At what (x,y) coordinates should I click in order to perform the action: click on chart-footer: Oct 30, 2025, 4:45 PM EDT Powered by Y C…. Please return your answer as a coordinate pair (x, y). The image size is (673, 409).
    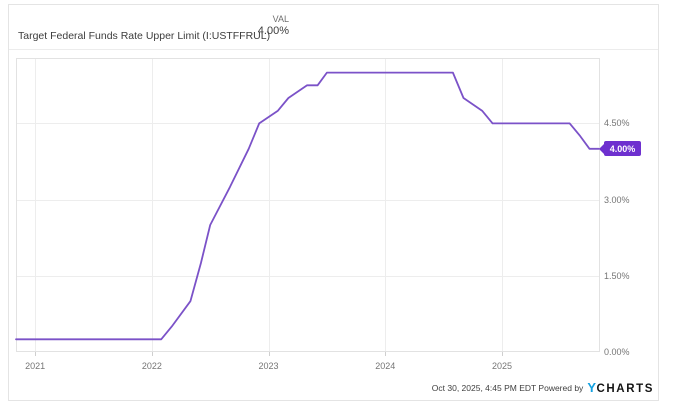
    Looking at the image, I should click on (543, 387).